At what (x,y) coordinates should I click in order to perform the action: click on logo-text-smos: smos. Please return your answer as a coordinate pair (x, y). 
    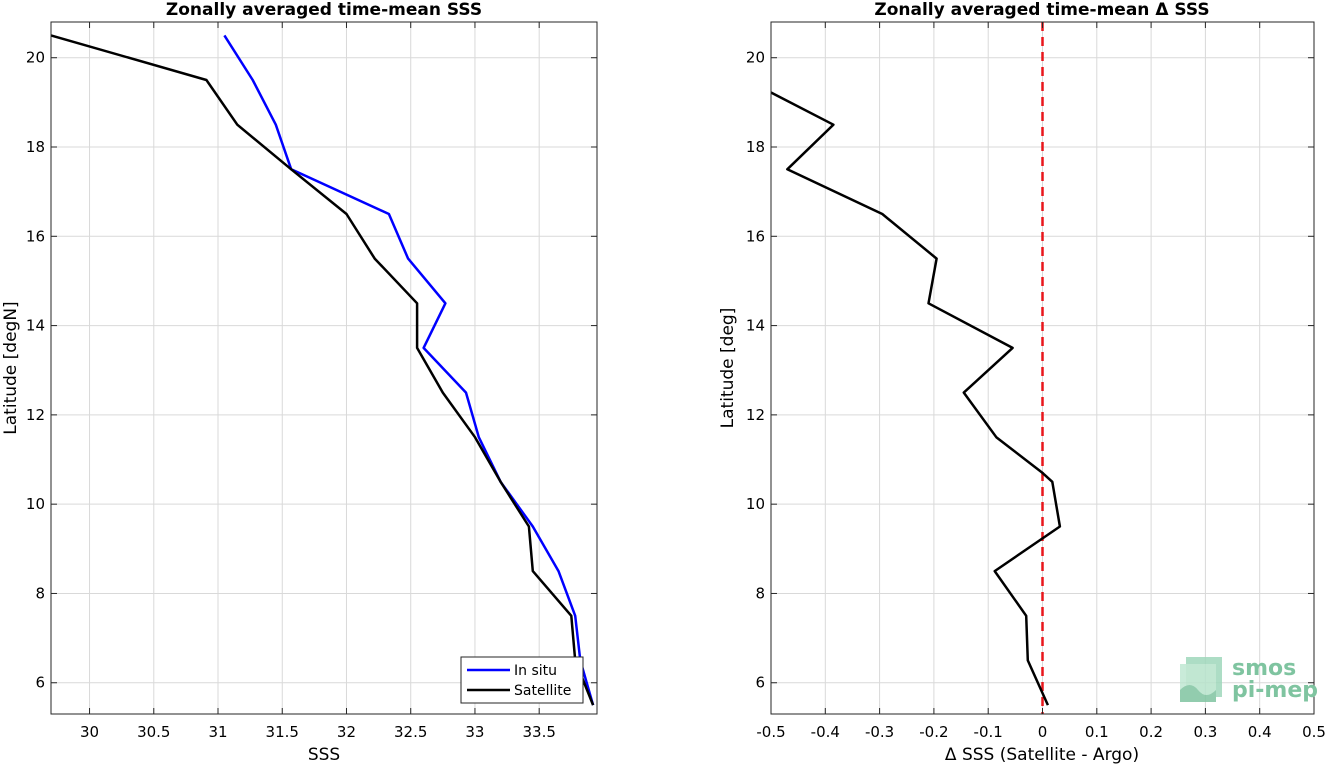
    Looking at the image, I should click on (1264, 668).